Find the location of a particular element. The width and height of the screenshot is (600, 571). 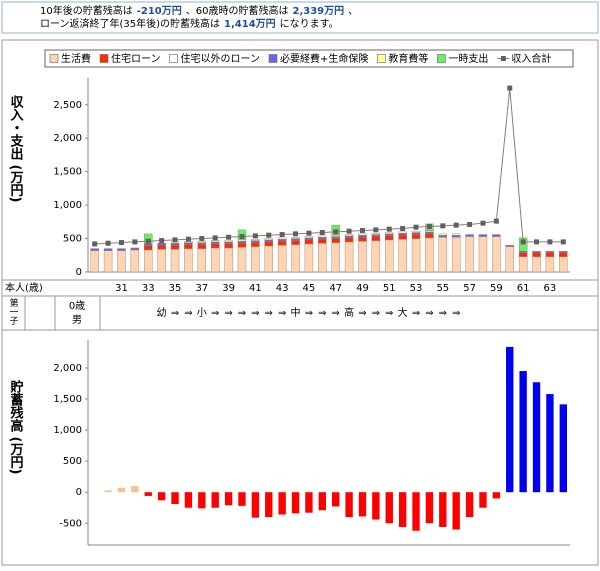

y-axis-title: 貯蓄残高 (万円) is located at coordinates (16, 426).